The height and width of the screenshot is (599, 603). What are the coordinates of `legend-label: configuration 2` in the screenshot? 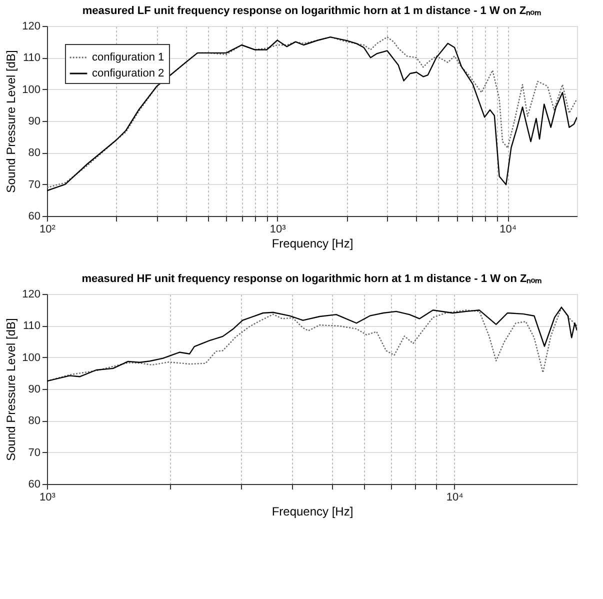 It's located at (128, 74).